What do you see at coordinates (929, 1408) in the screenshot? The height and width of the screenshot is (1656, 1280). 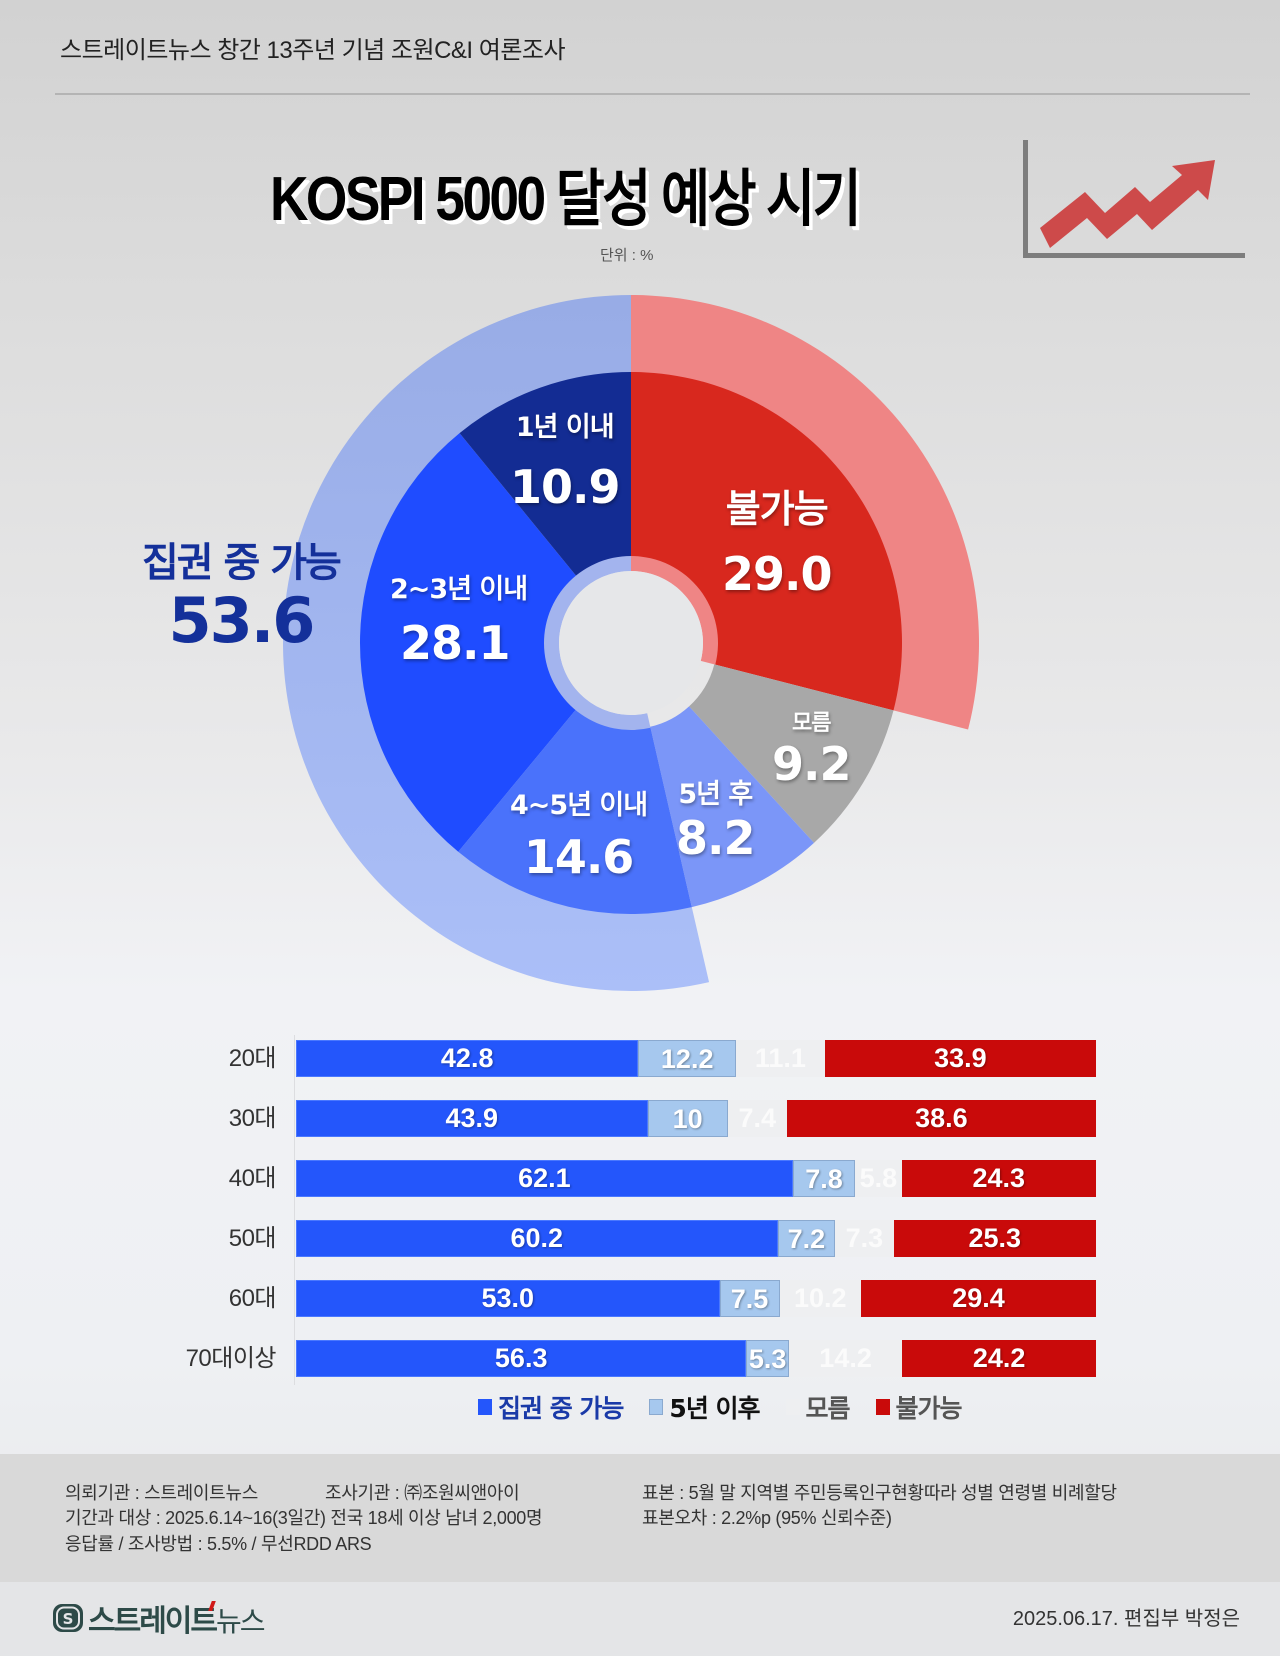 I see `legend-label: 불가능` at bounding box center [929, 1408].